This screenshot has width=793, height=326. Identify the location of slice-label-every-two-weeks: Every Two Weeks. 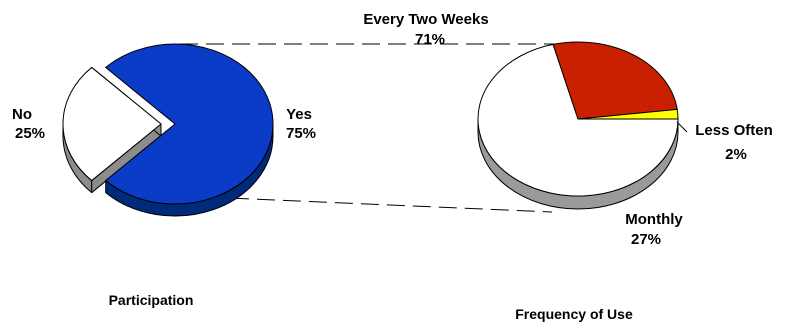
(425, 19).